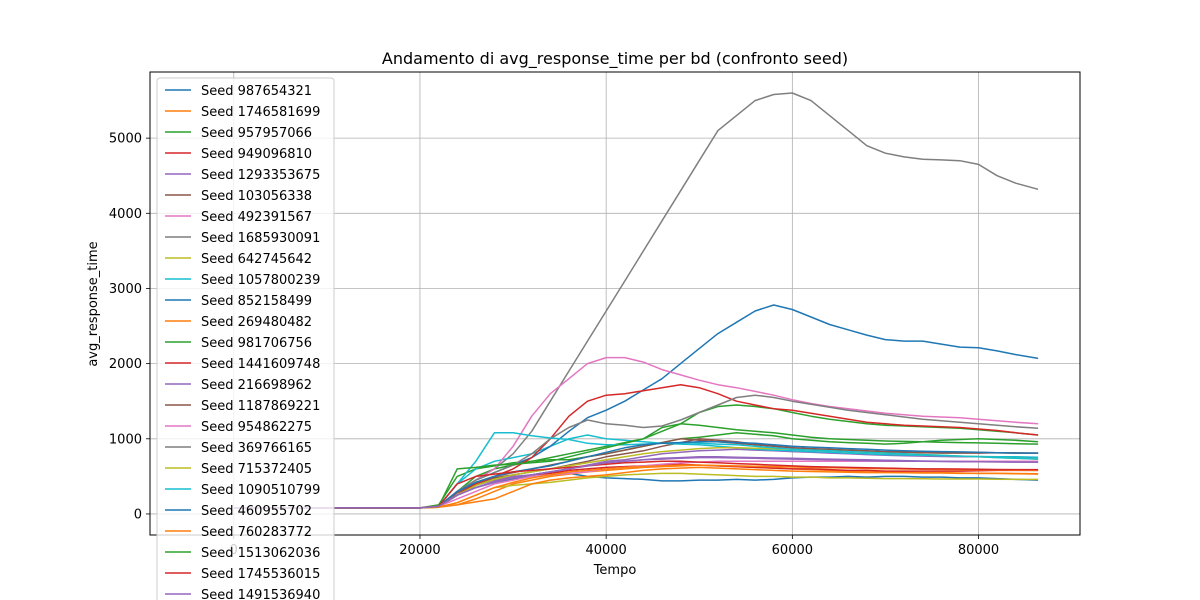  What do you see at coordinates (125, 214) in the screenshot?
I see `y-tick-label: 4000` at bounding box center [125, 214].